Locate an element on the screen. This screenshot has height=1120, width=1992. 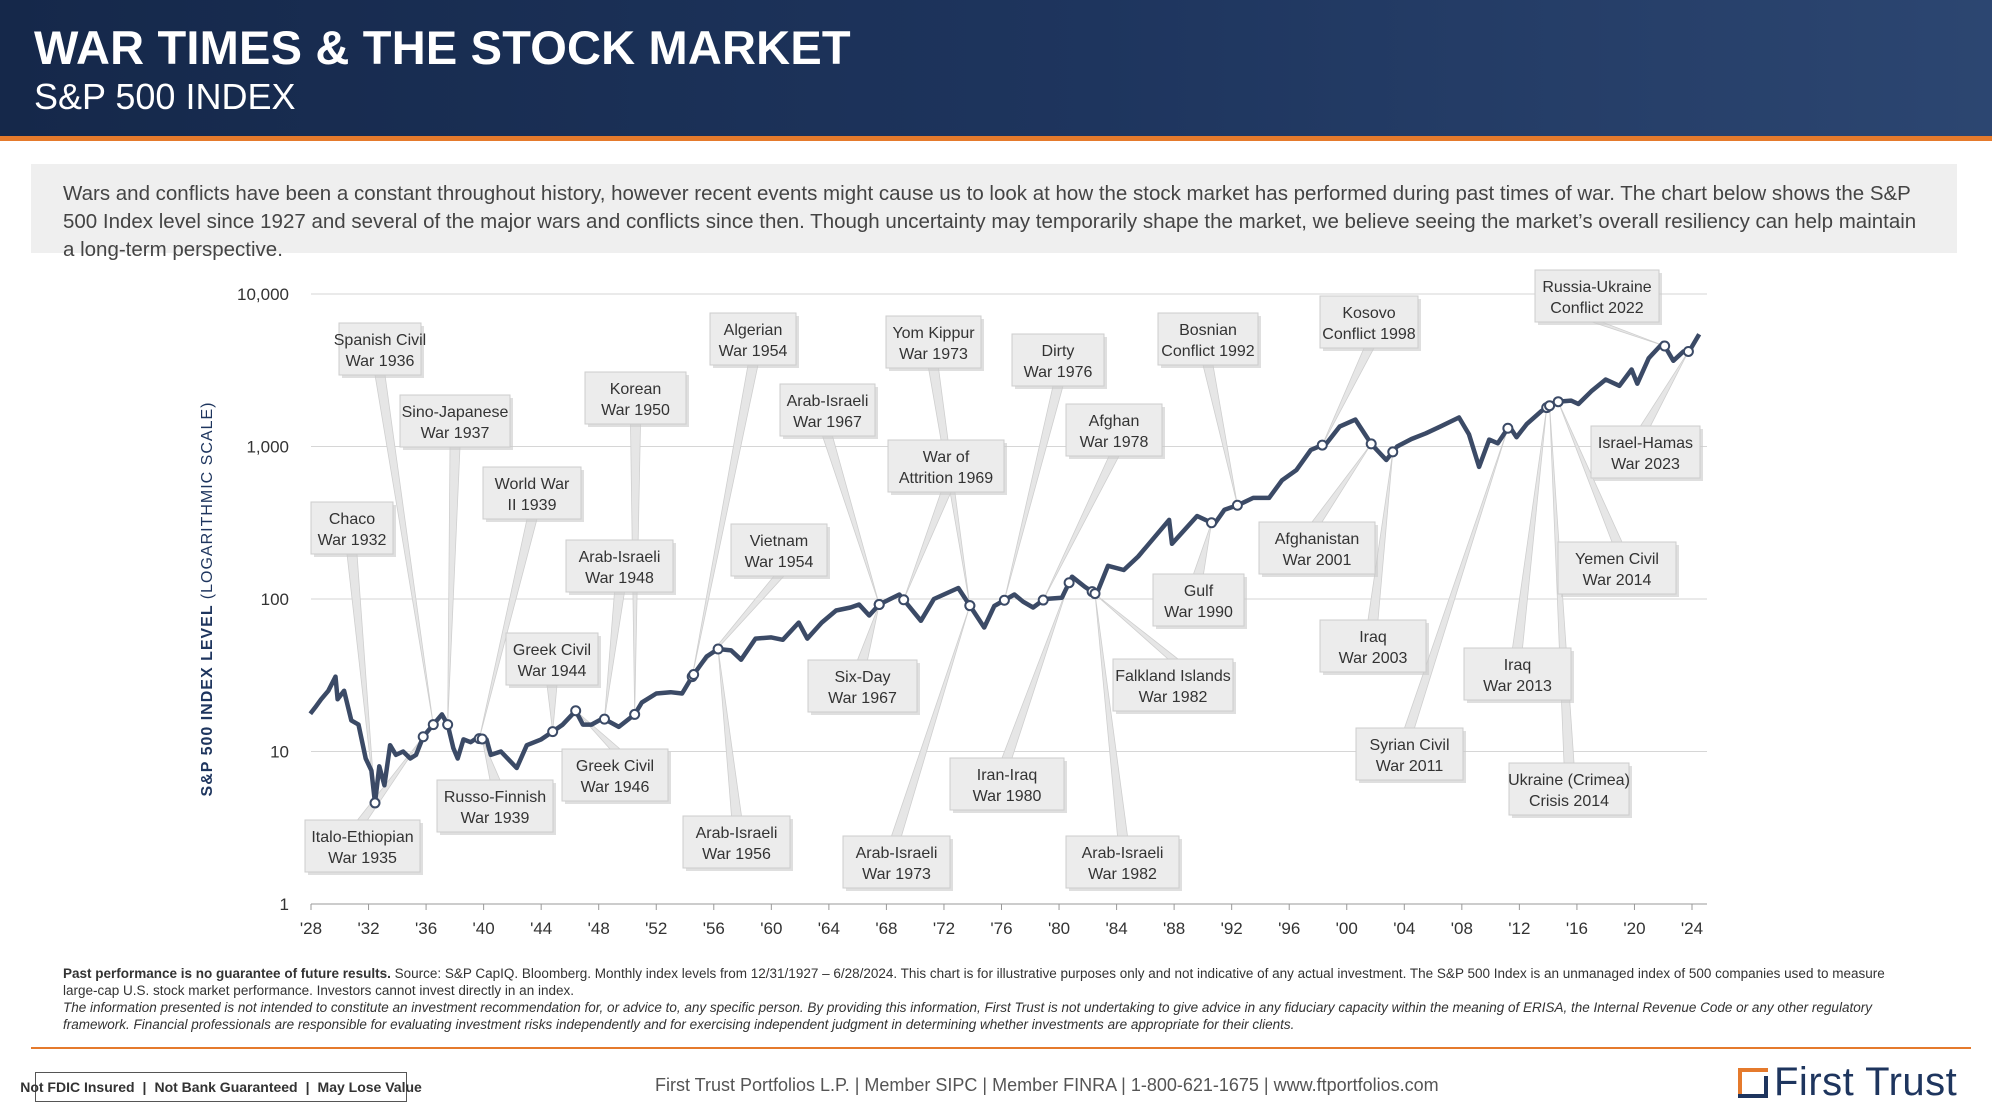
callout-label: Arab-Israeli War 1982 is located at coordinates (1123, 864).